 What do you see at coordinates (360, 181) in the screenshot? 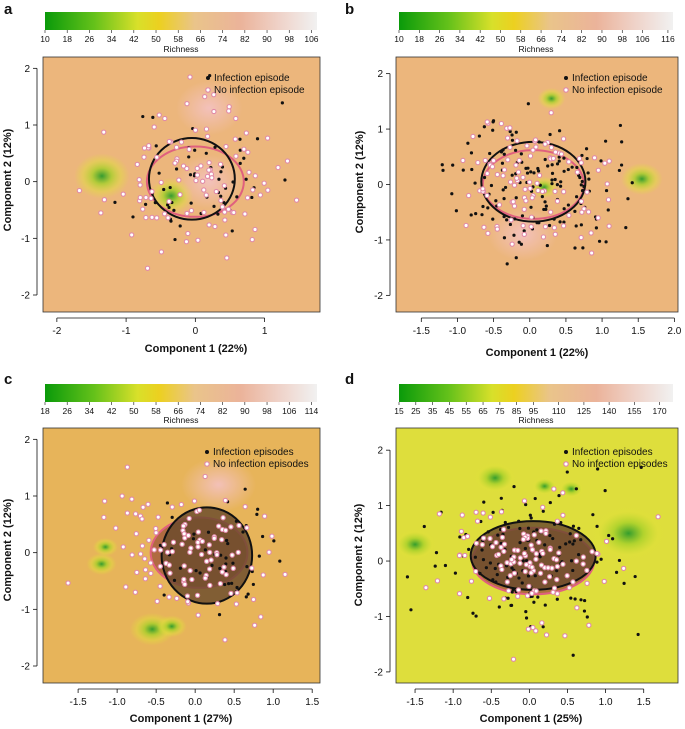
I see `y-axis-label: Component 2 (12%)` at bounding box center [360, 181].